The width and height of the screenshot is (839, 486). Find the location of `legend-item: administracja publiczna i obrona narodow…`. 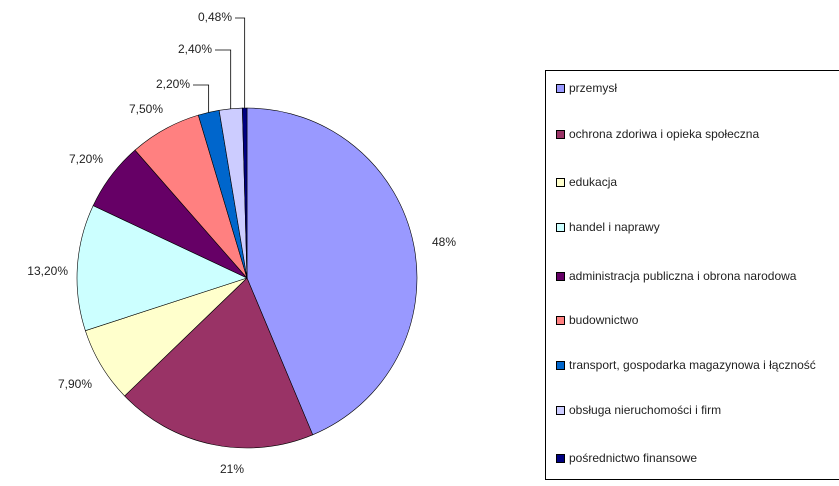

legend-item: administracja publiczna i obrona narodow… is located at coordinates (697, 276).